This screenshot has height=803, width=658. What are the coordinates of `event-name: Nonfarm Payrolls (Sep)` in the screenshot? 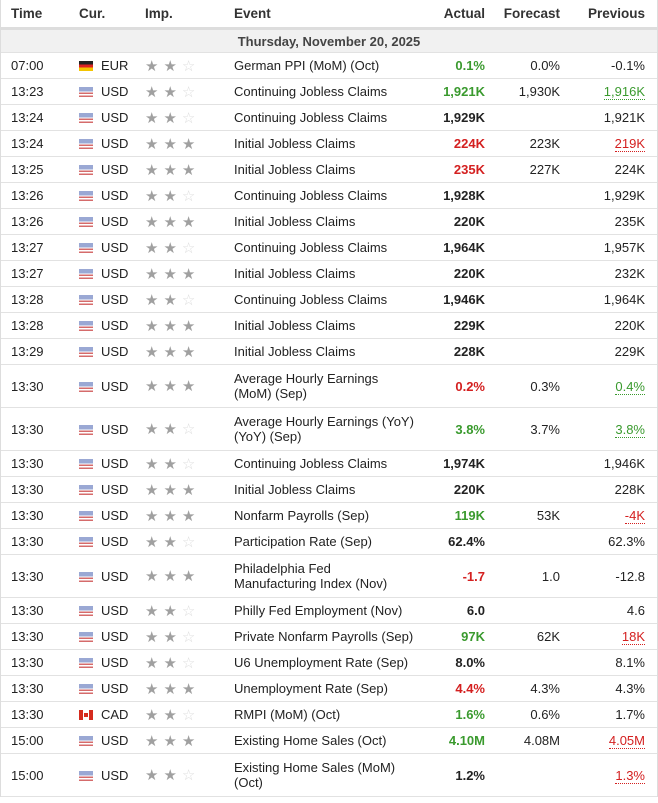 It's located at (319, 515).